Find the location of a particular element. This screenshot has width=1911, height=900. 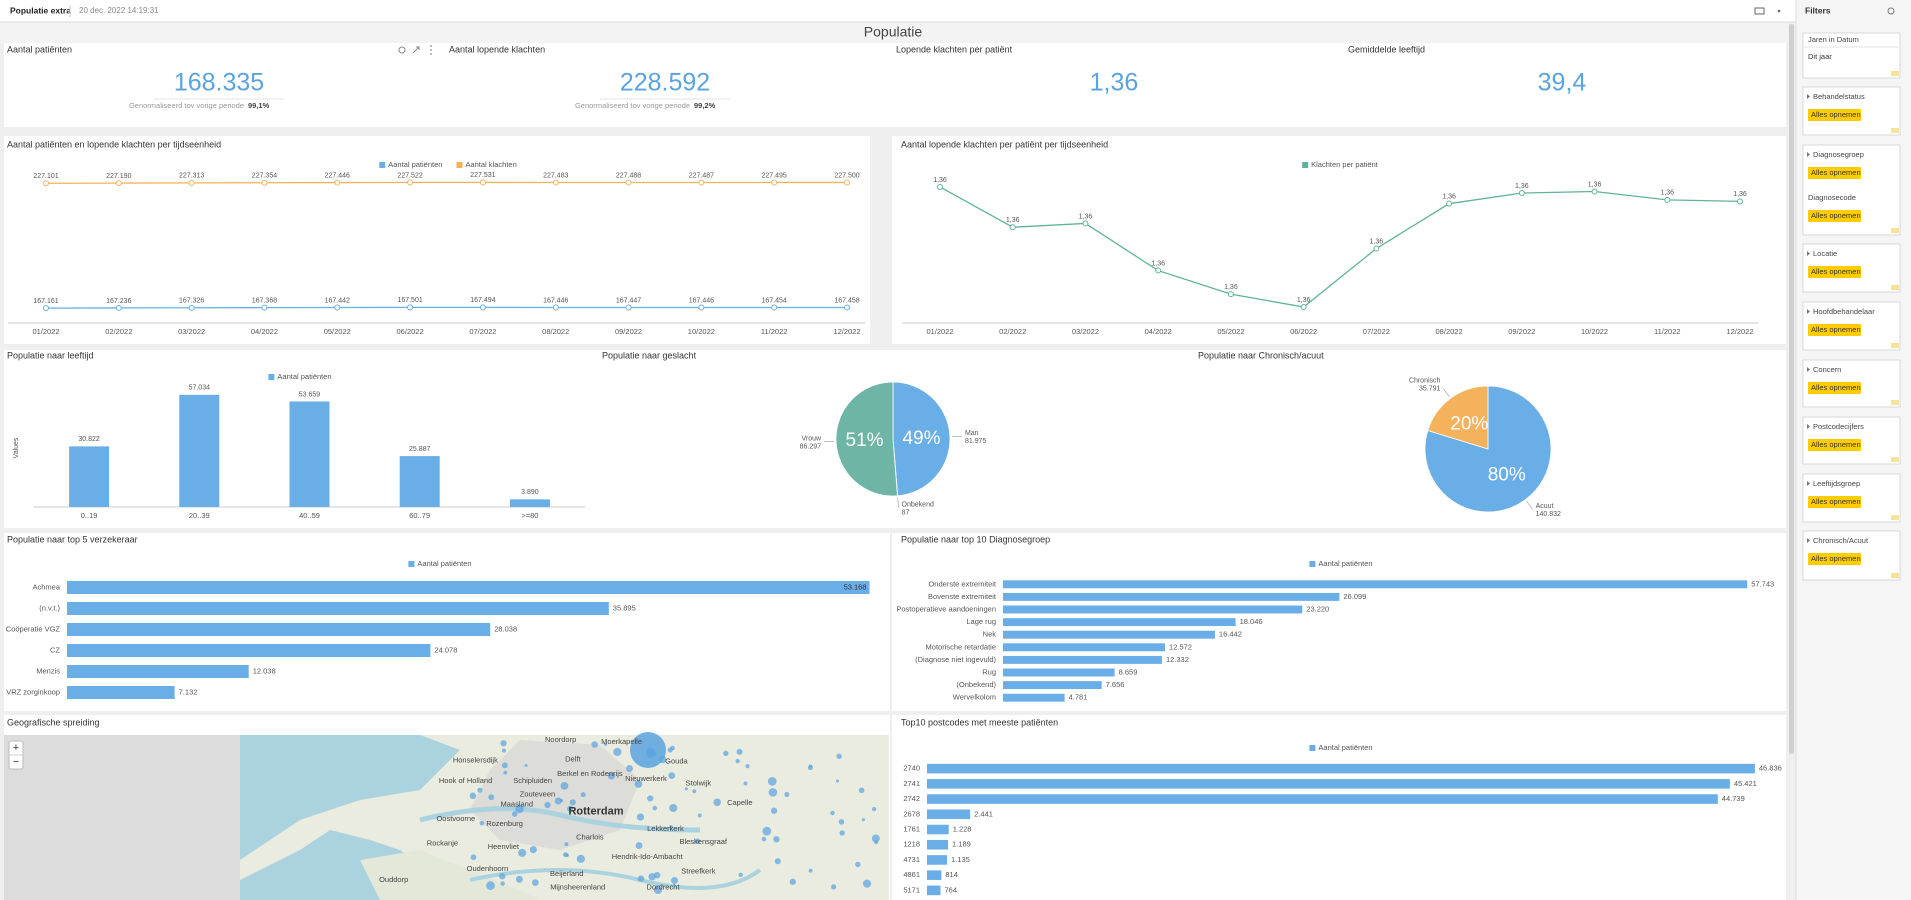

x-tick-label: 02/2022 is located at coordinates (118, 331).